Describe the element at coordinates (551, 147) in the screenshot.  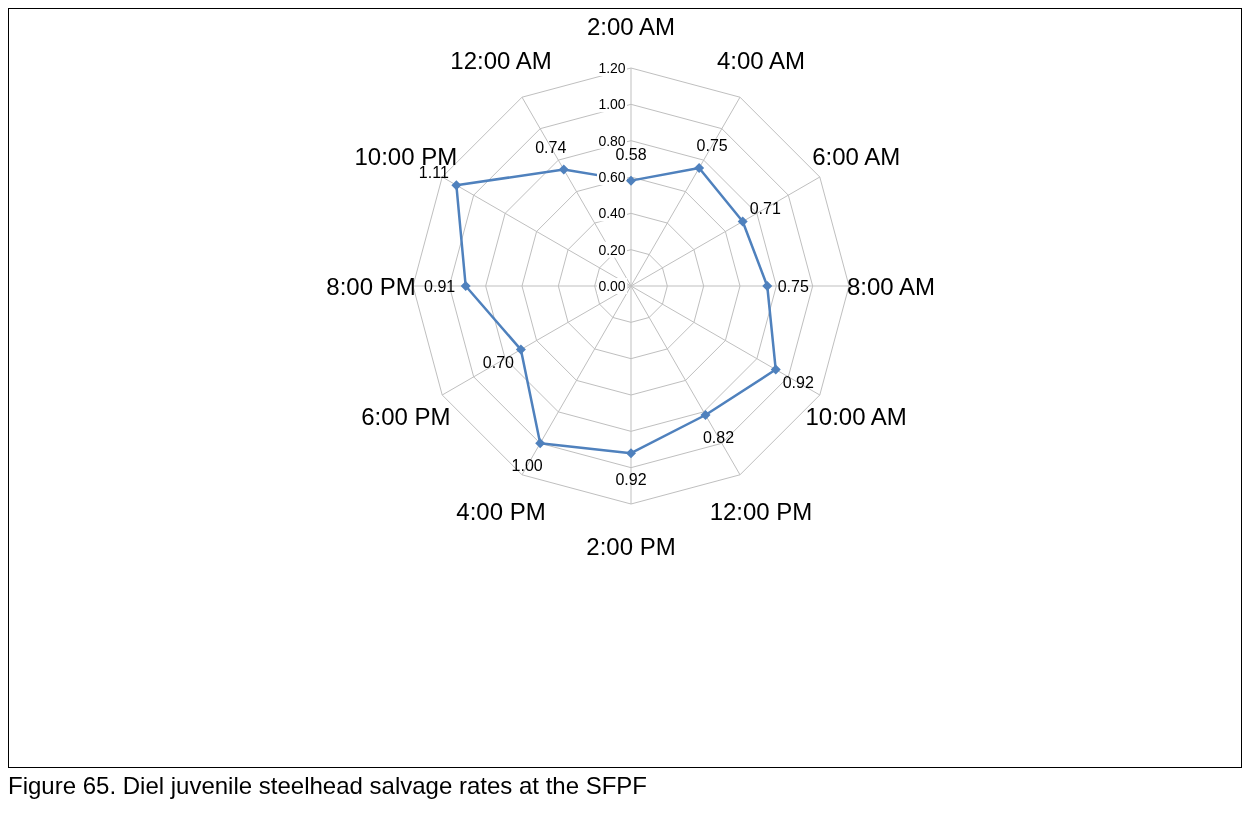
I see `data-label: 0.74` at that location.